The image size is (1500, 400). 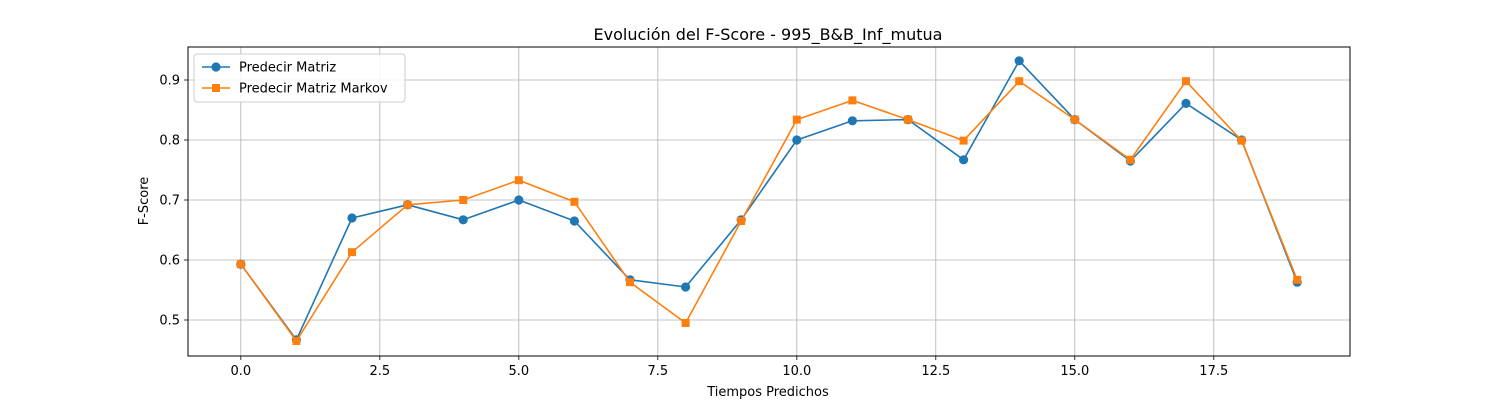 I want to click on legend-label: Predecir Matriz, so click(x=287, y=68).